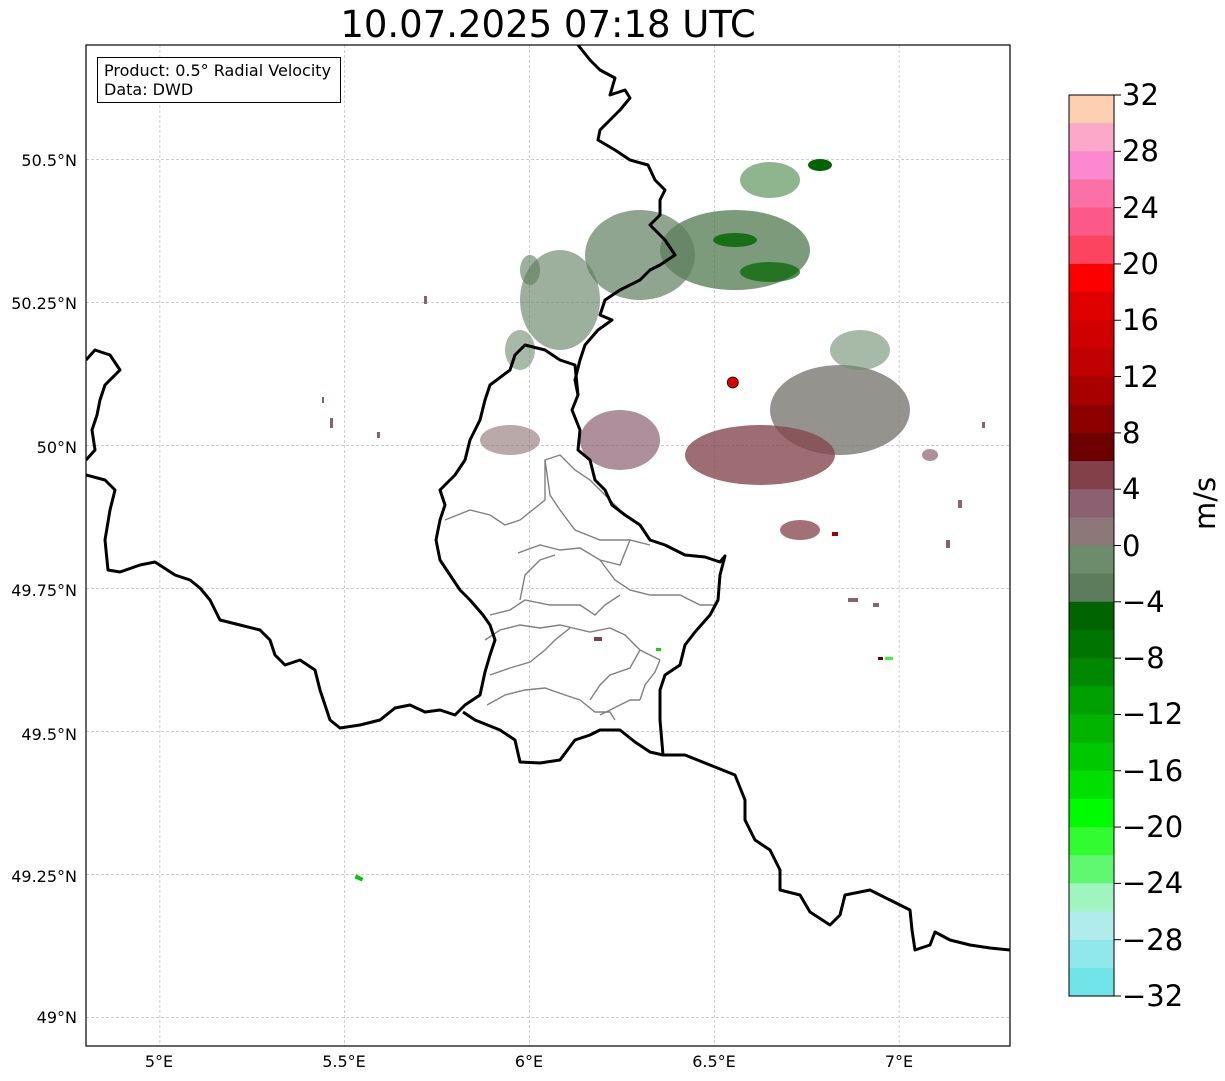 The image size is (1225, 1081). I want to click on colorbar-ticks, so click(1117, 545).